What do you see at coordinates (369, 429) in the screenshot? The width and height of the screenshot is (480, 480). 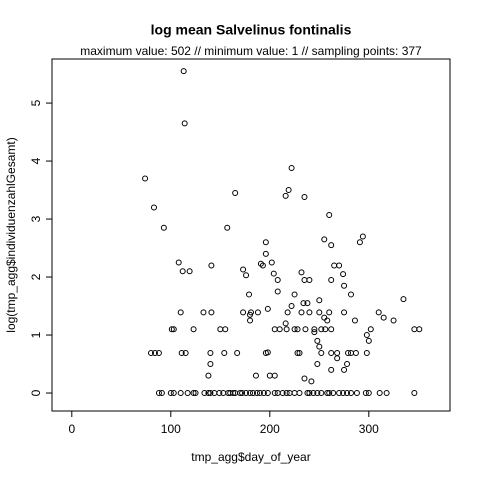 I see `x-tick-label: 300` at bounding box center [369, 429].